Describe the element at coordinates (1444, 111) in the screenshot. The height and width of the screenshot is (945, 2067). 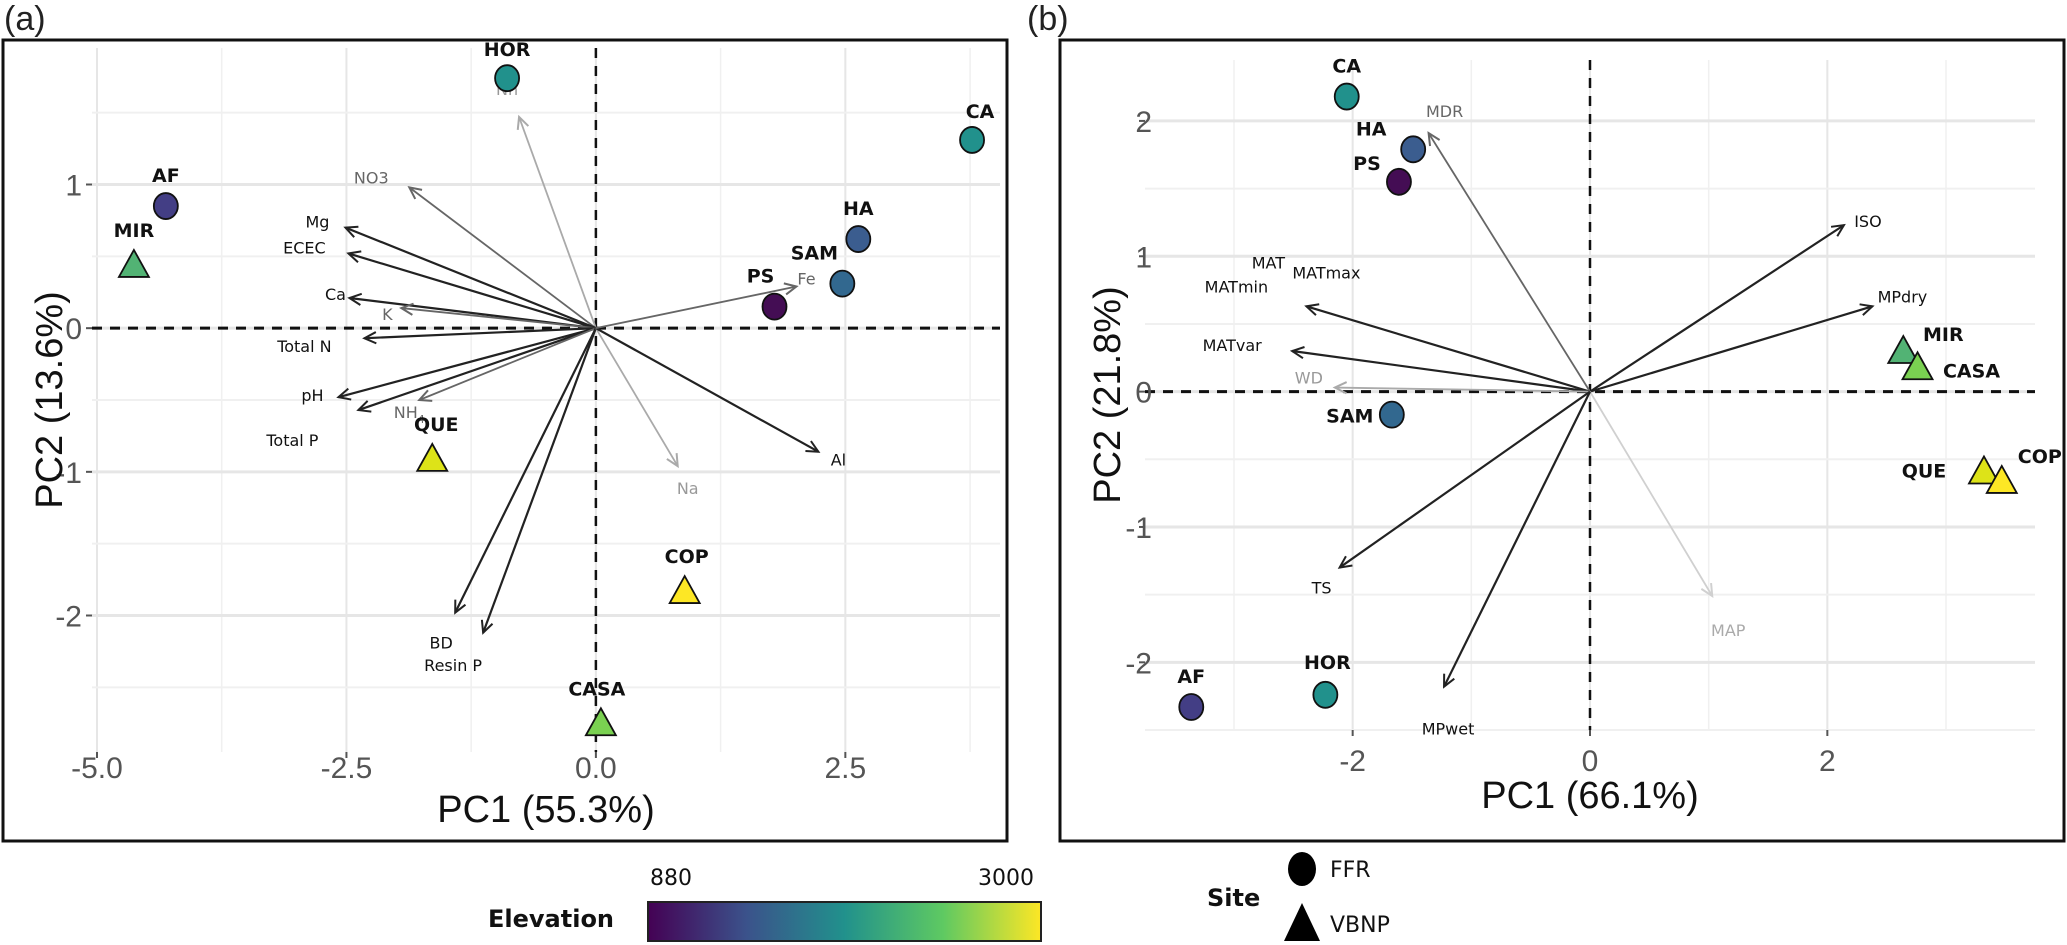
I see `loading-label: MDR` at that location.